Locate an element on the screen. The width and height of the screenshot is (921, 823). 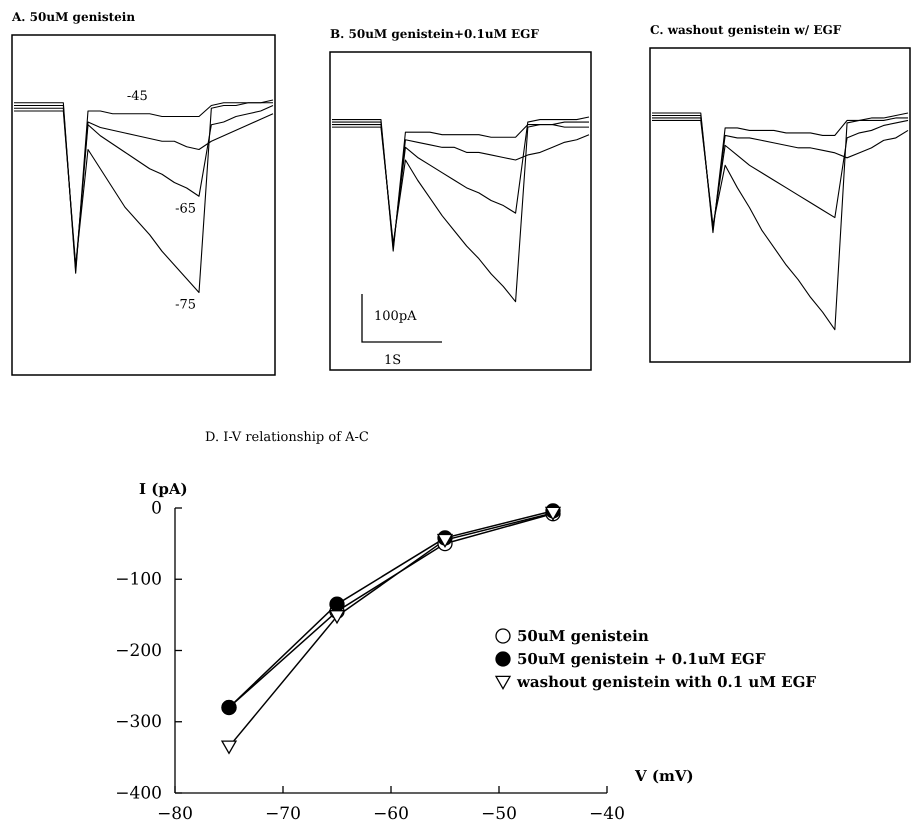
x-tick-label: −80 is located at coordinates (175, 813).